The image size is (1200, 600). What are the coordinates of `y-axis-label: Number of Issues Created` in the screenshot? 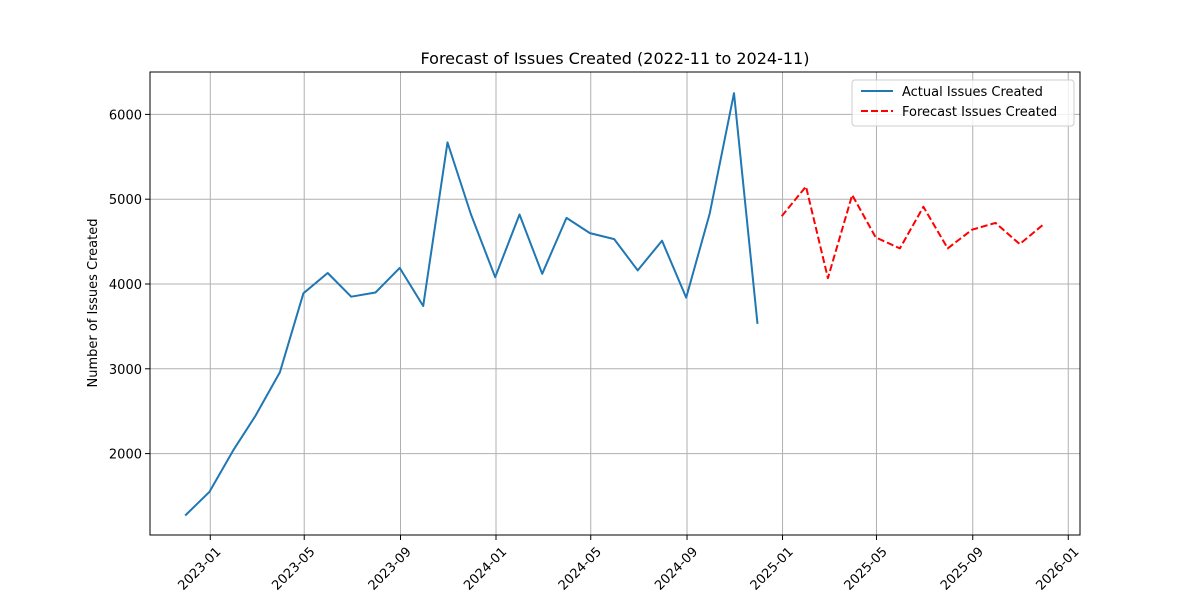 It's located at (93, 303).